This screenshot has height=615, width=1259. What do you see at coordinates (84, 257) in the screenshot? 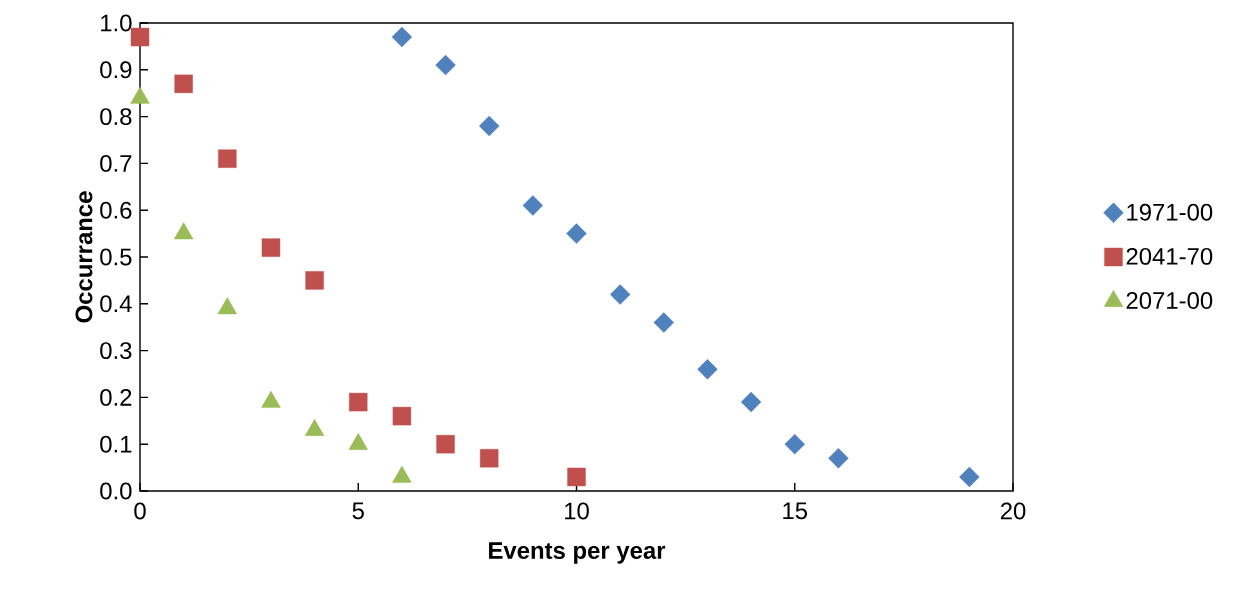
I see `y-axis-title: Occurrance` at bounding box center [84, 257].